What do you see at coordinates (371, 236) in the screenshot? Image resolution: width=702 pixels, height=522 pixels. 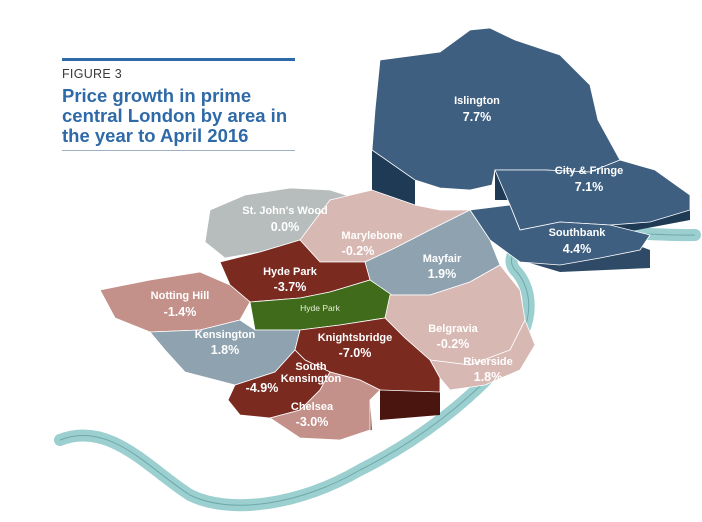 I see `label-marylebone-name: Marylebone` at bounding box center [371, 236].